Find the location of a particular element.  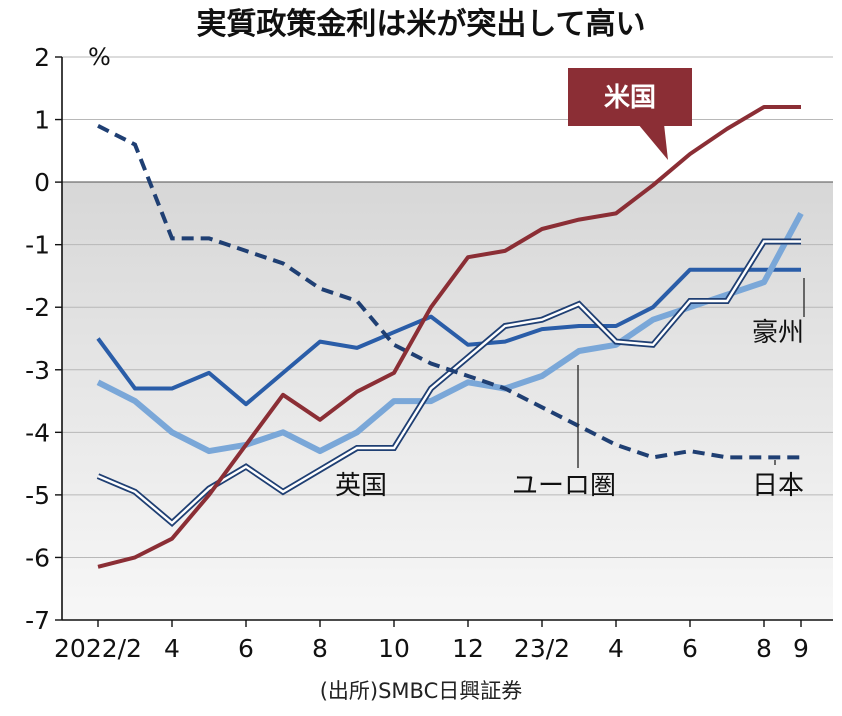

label-日本: 日本 is located at coordinates (778, 486).